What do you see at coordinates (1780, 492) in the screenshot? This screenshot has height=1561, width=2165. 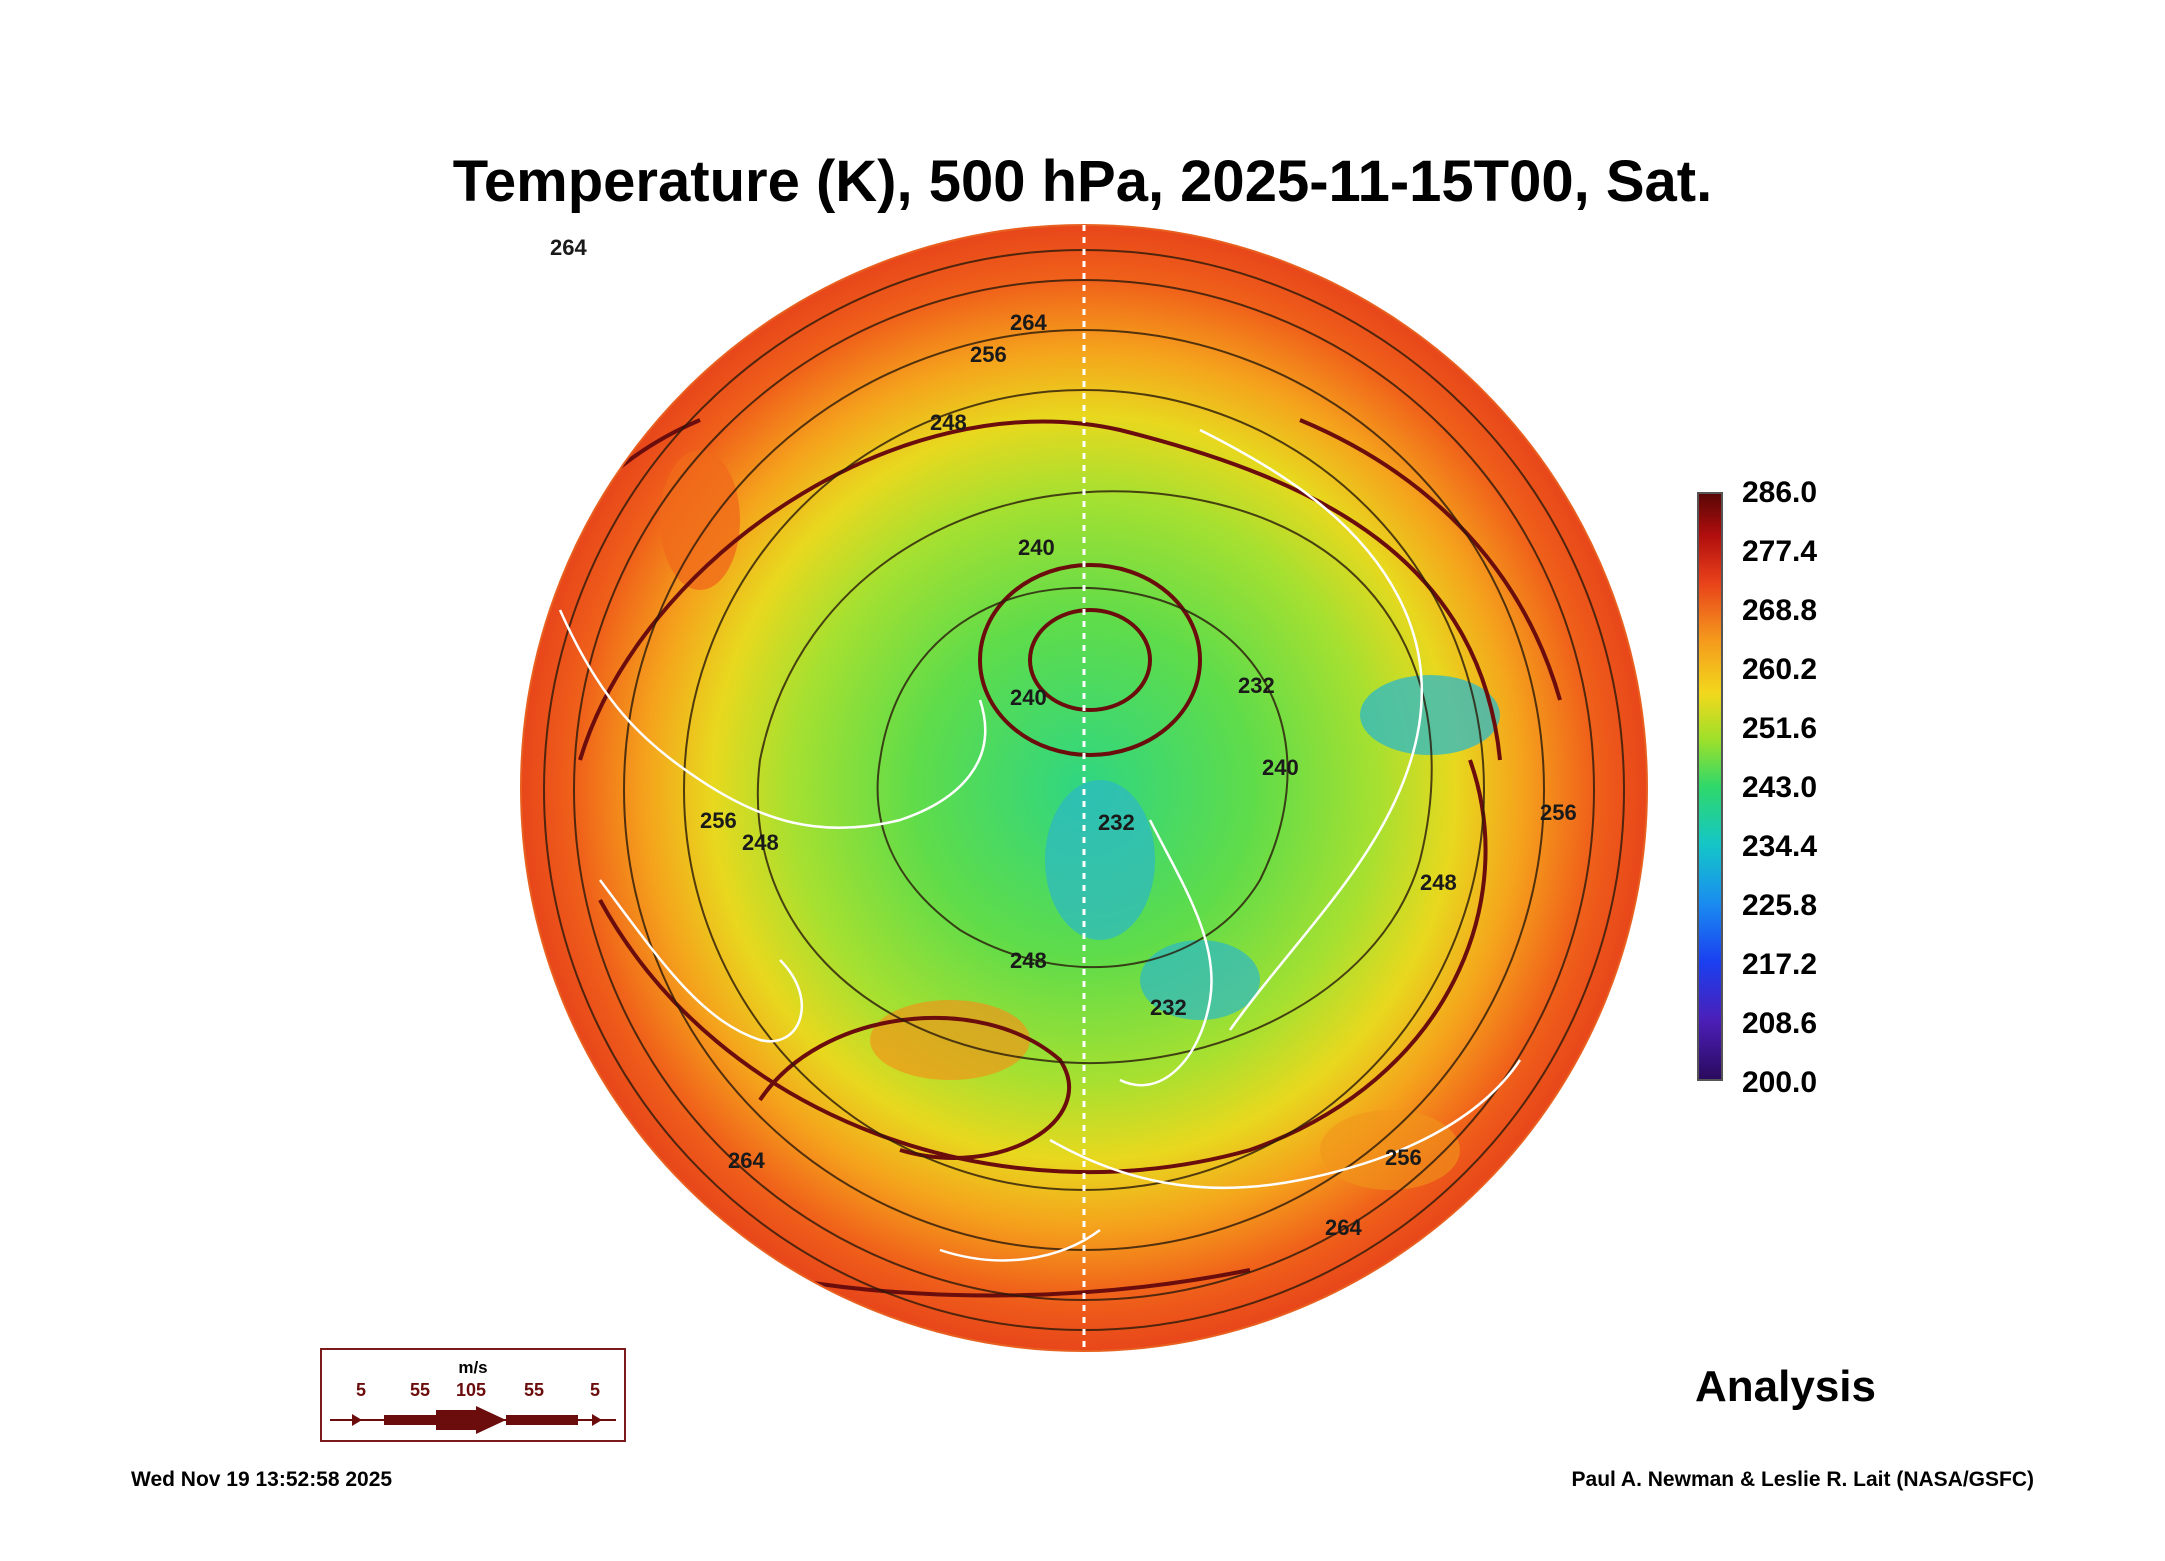 I see `colorbar-tick-label: 286.0` at bounding box center [1780, 492].